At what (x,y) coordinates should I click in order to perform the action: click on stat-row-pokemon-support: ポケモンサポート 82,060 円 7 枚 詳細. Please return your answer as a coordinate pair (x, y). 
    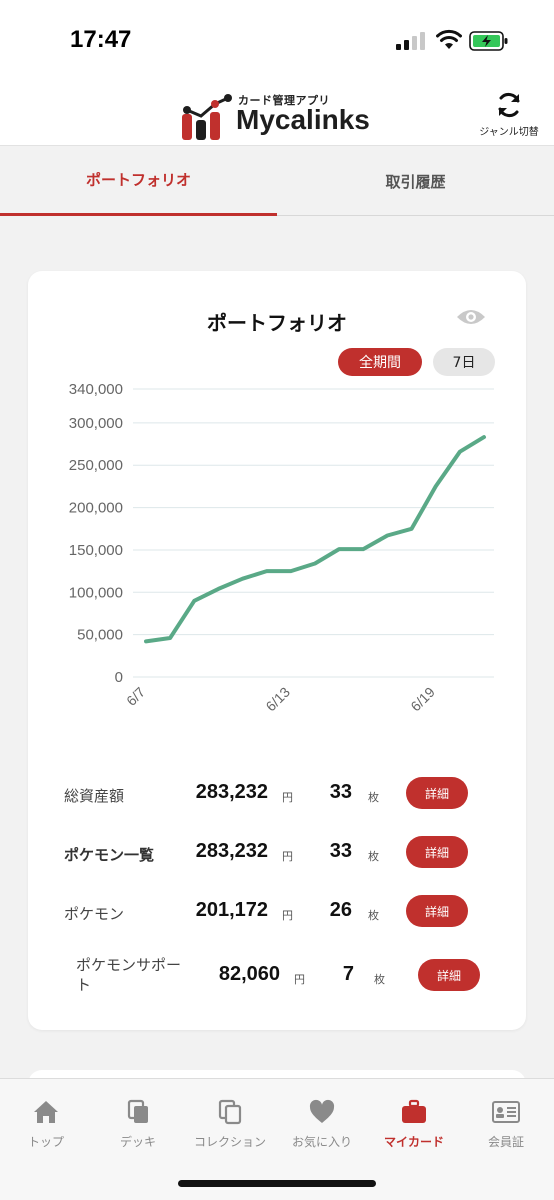
    Looking at the image, I should click on (277, 976).